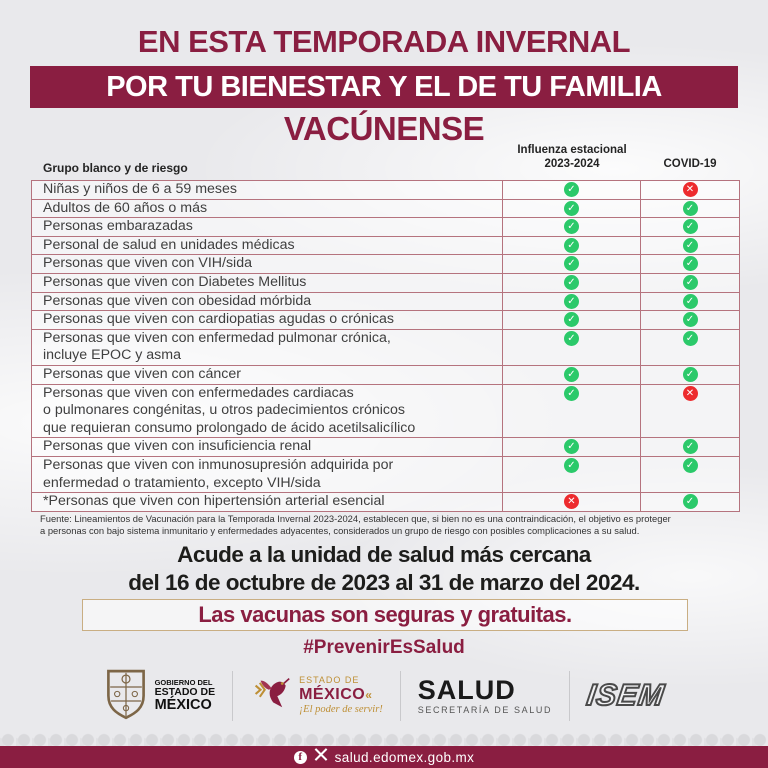  What do you see at coordinates (267, 301) in the screenshot?
I see `risk-group-label: Personas que viven con obesidad mórbida` at bounding box center [267, 301].